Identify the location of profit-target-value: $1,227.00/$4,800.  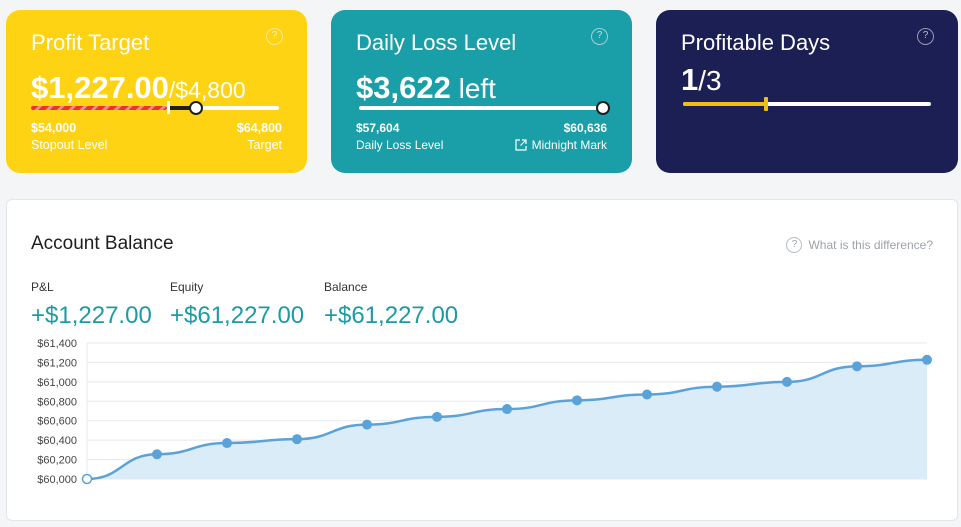
(138, 88).